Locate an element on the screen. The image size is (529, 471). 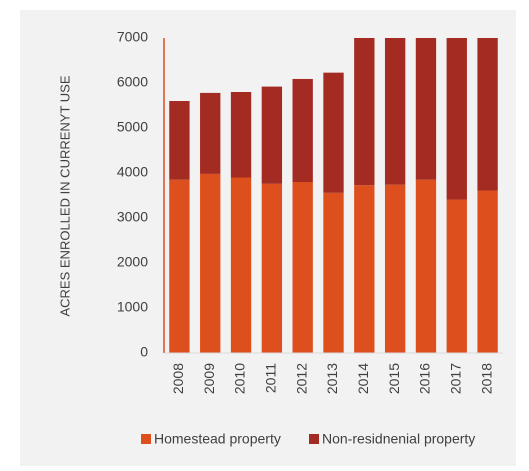
x-tick-label: 2008 is located at coordinates (178, 378).